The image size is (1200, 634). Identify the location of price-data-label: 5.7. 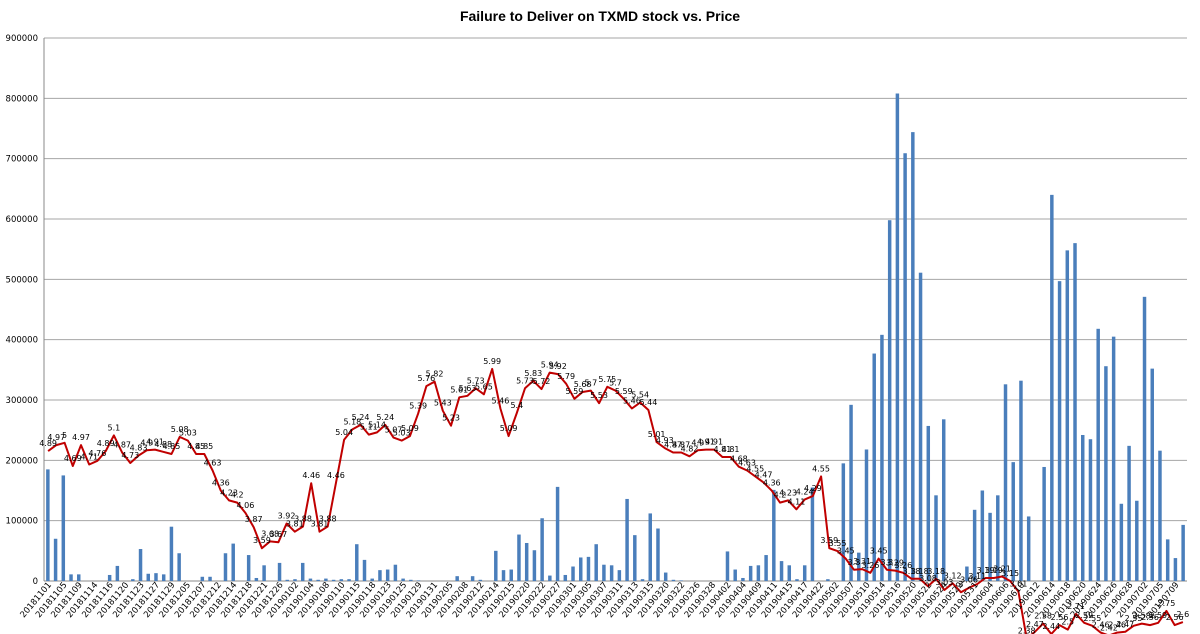
(590, 383).